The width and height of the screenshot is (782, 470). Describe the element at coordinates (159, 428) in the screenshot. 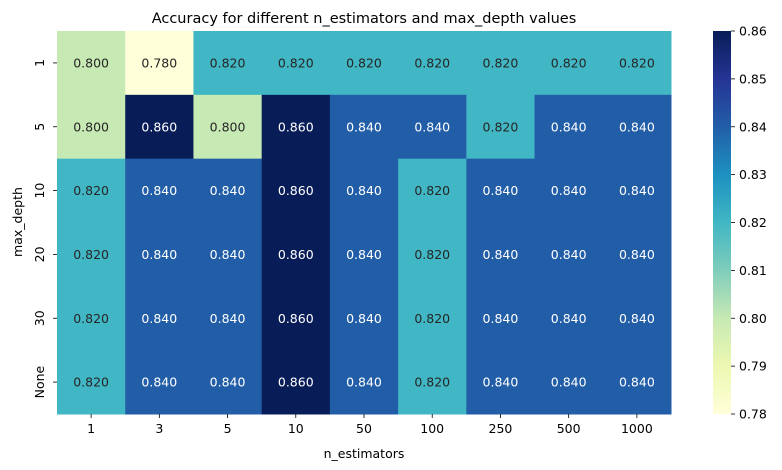

I see `x-tick-label: 3` at that location.